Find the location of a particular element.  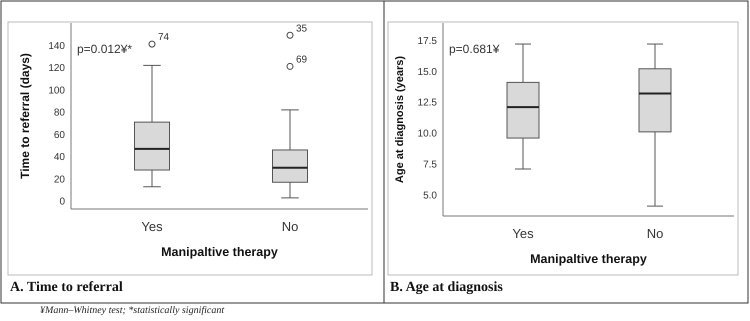

annotation: 69 is located at coordinates (302, 60).